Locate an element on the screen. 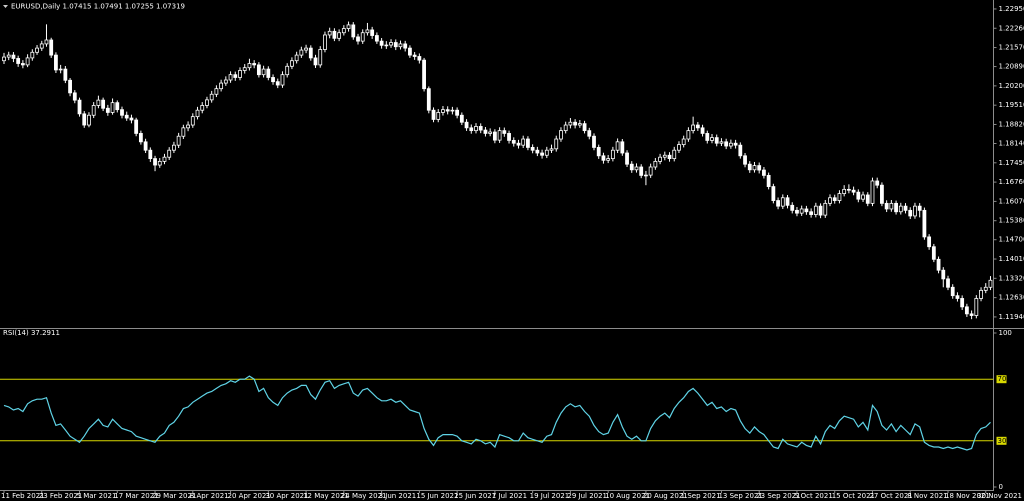 This screenshot has width=1024, height=501. x-tick-label: 5 Oct 2021 is located at coordinates (813, 496).